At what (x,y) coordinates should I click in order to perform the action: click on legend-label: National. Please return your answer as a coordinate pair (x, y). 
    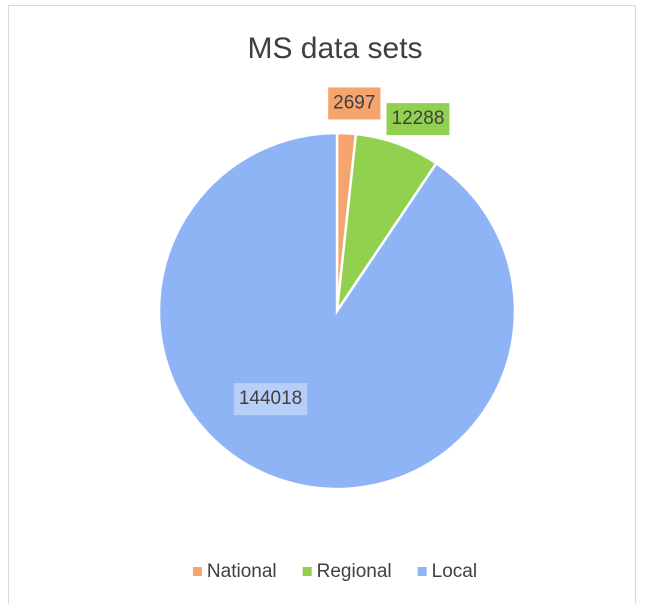
    Looking at the image, I should click on (242, 571).